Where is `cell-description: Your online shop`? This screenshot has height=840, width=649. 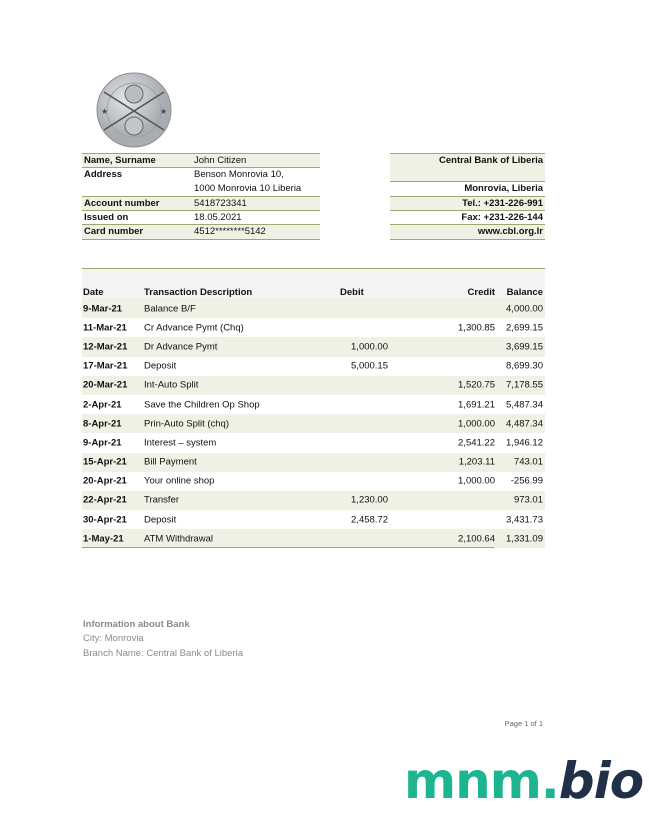
cell-description: Your online shop is located at coordinates (179, 481).